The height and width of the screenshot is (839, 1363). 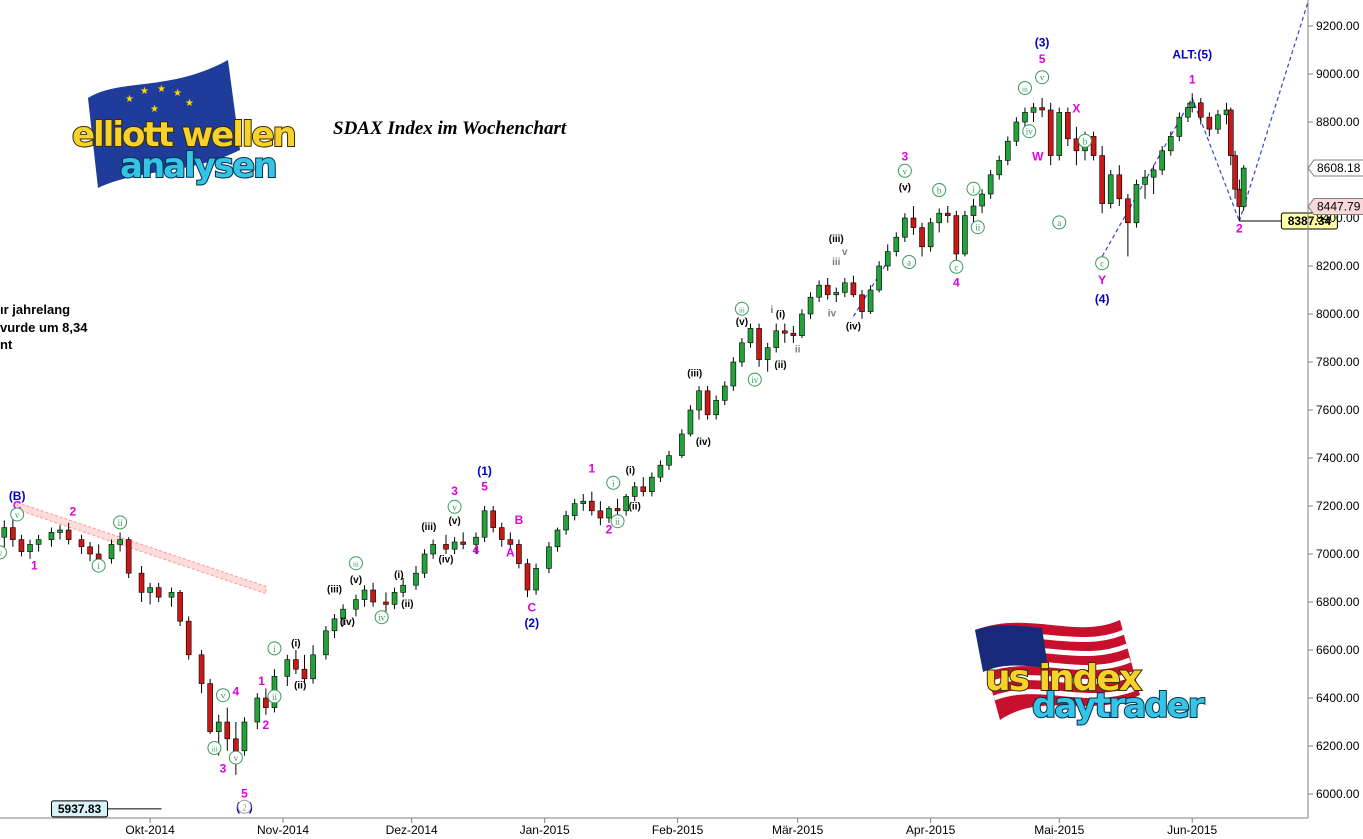 I want to click on us-index-daytrader-logo: us index daytrader, so click(x=1091, y=673).